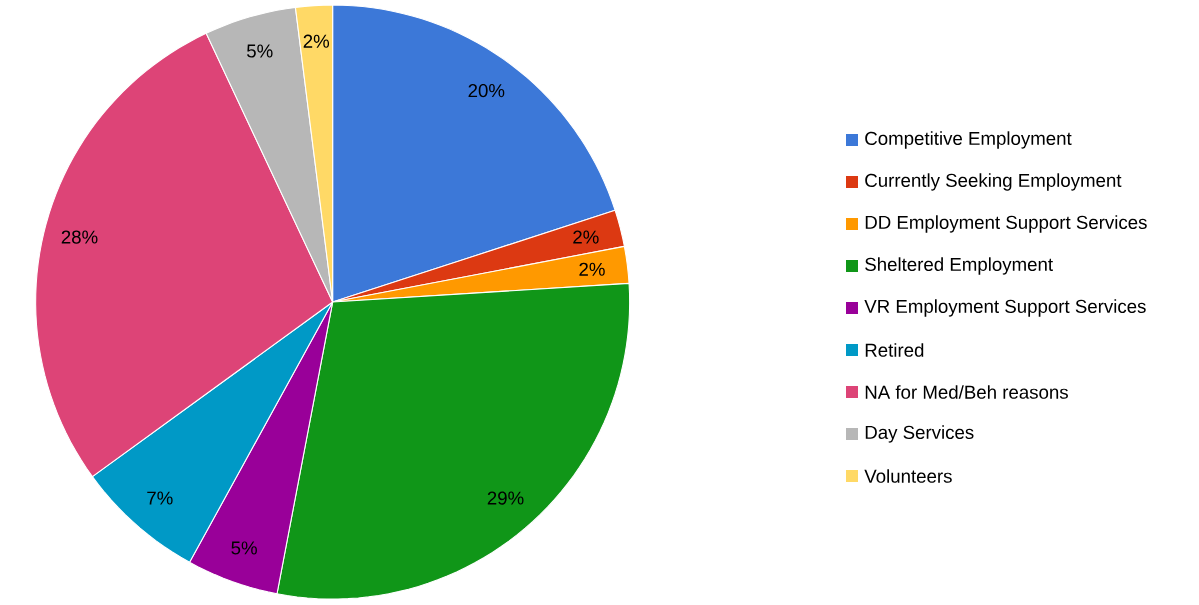 Image resolution: width=1199 pixels, height=605 pixels. I want to click on data-label: 28%, so click(79, 237).